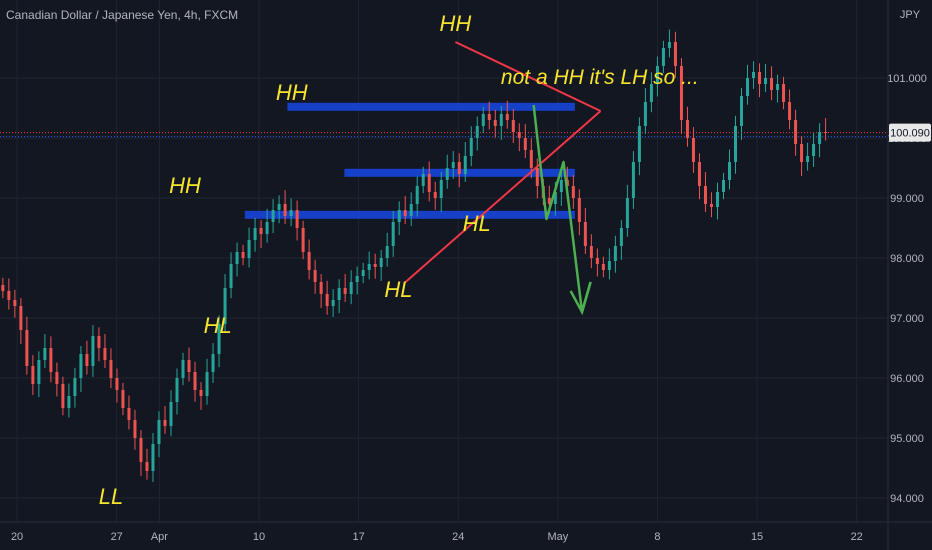 The width and height of the screenshot is (932, 550). What do you see at coordinates (910, 275) in the screenshot?
I see `price-axis` at bounding box center [910, 275].